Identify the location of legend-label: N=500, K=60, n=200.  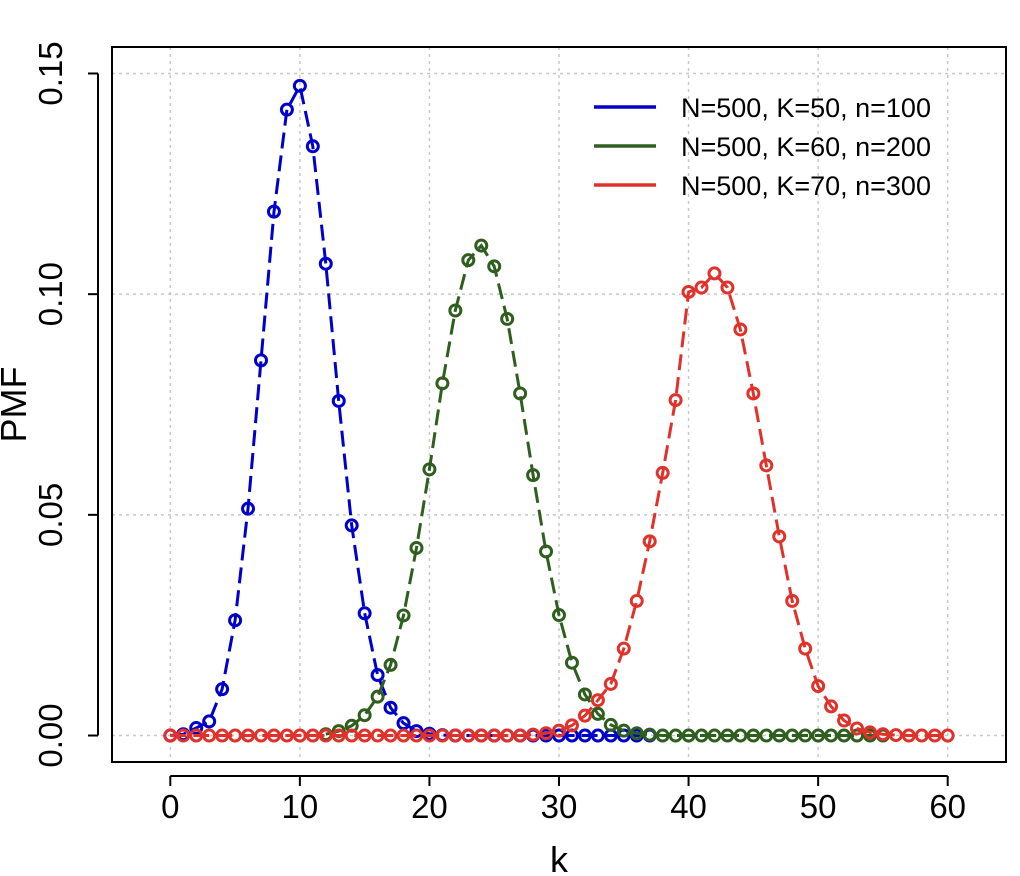
(806, 147).